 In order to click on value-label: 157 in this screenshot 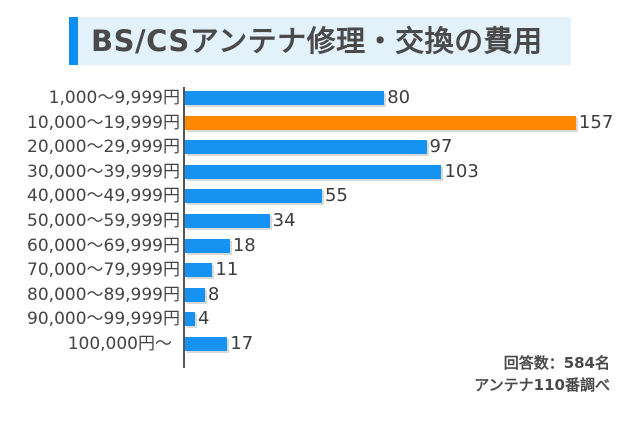, I will do `click(596, 122)`.